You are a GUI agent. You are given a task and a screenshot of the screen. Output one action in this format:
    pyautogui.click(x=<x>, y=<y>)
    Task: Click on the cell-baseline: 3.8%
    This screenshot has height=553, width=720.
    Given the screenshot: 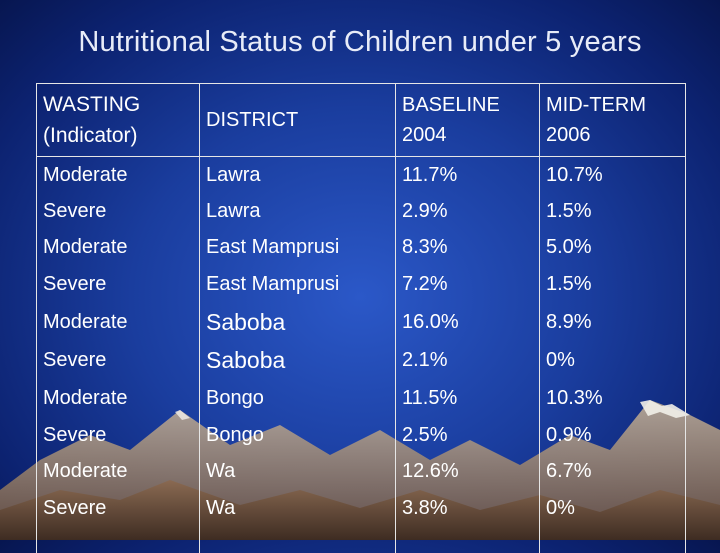 What is the action you would take?
    pyautogui.click(x=468, y=508)
    